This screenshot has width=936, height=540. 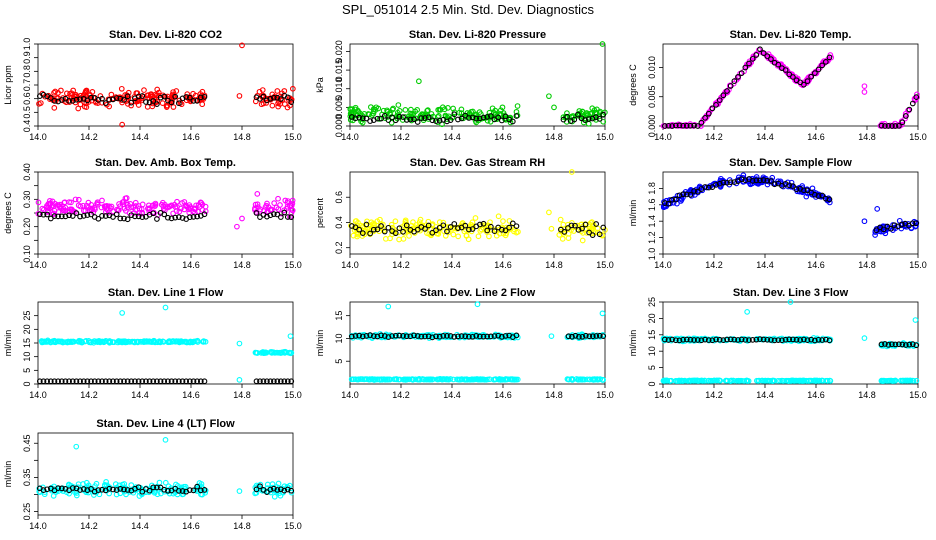 I want to click on x-tick-label: 15.0, so click(x=605, y=395).